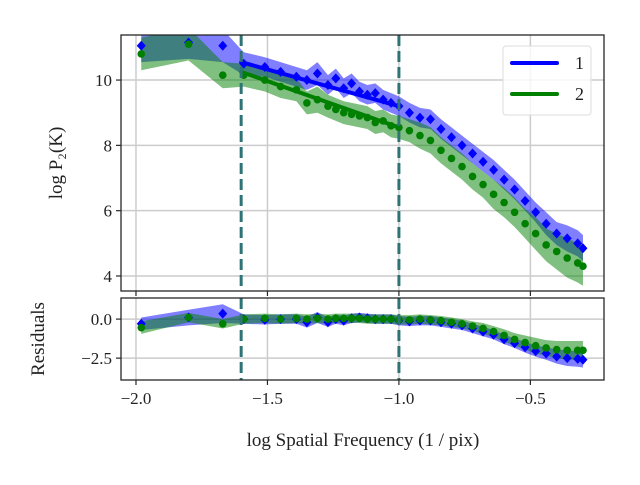 This screenshot has height=485, width=640. What do you see at coordinates (108, 145) in the screenshot?
I see `y-tick-label: 8` at bounding box center [108, 145].